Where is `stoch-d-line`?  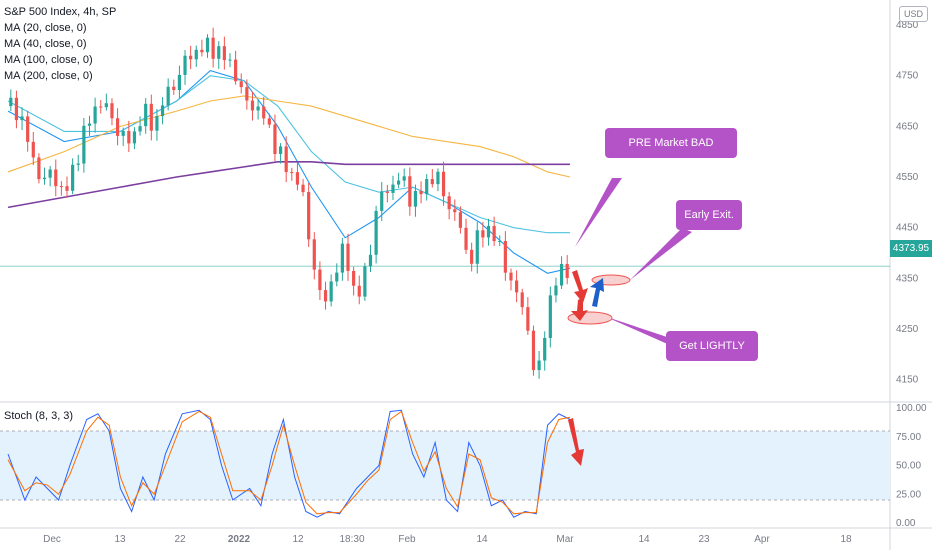 stoch-d-line is located at coordinates (289, 462).